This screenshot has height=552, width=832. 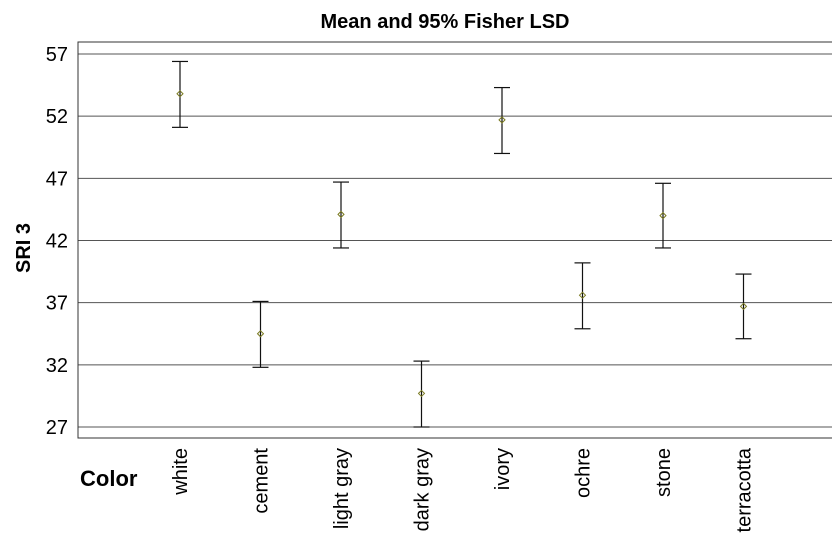 What do you see at coordinates (57, 428) in the screenshot?
I see `y-tick-label: 27` at bounding box center [57, 428].